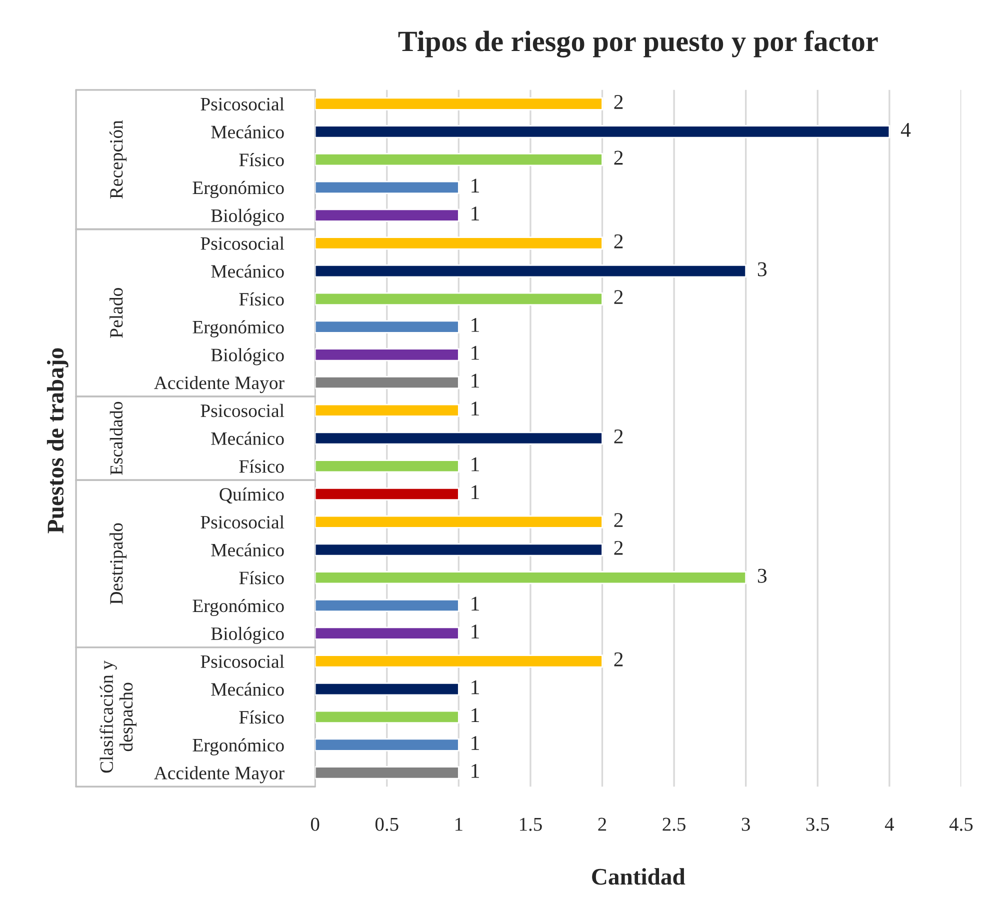  I want to click on x-tick-label: 0.5, so click(386, 824).